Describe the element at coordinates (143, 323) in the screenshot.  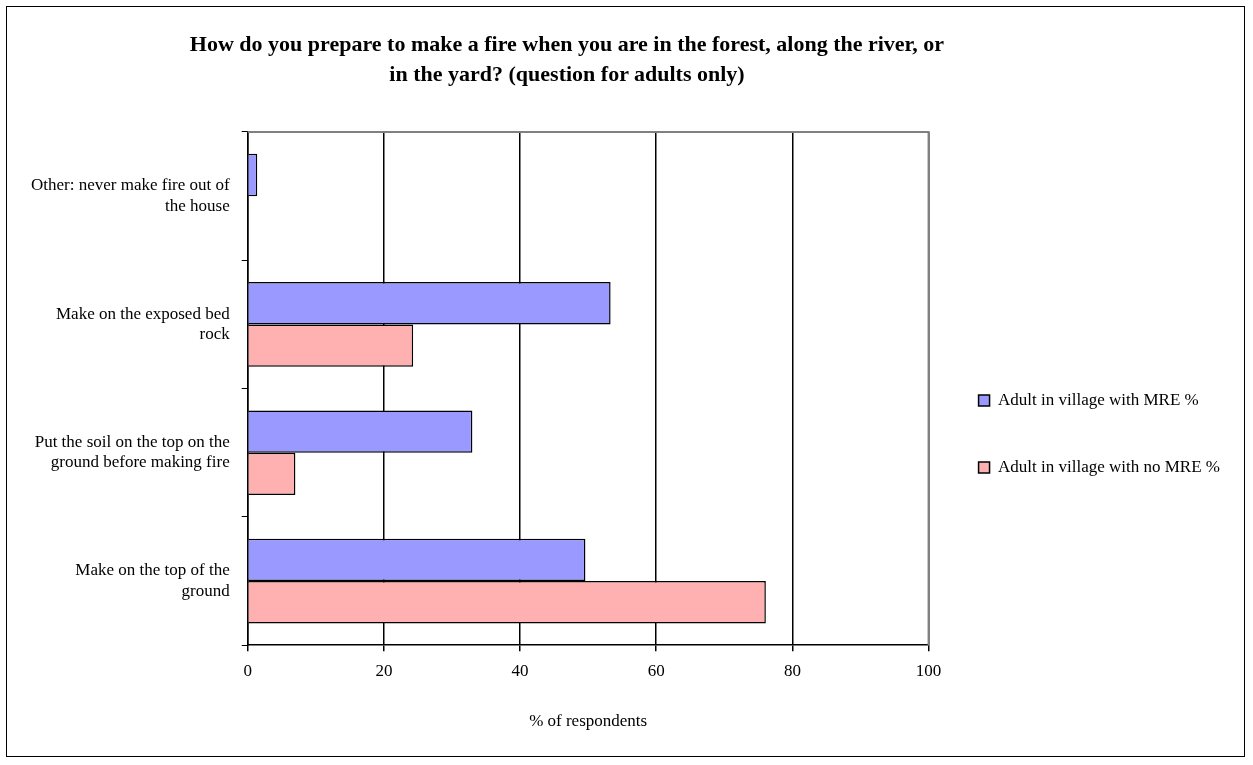
I see `y-tick-label: Make on the exposed bed rock` at that location.